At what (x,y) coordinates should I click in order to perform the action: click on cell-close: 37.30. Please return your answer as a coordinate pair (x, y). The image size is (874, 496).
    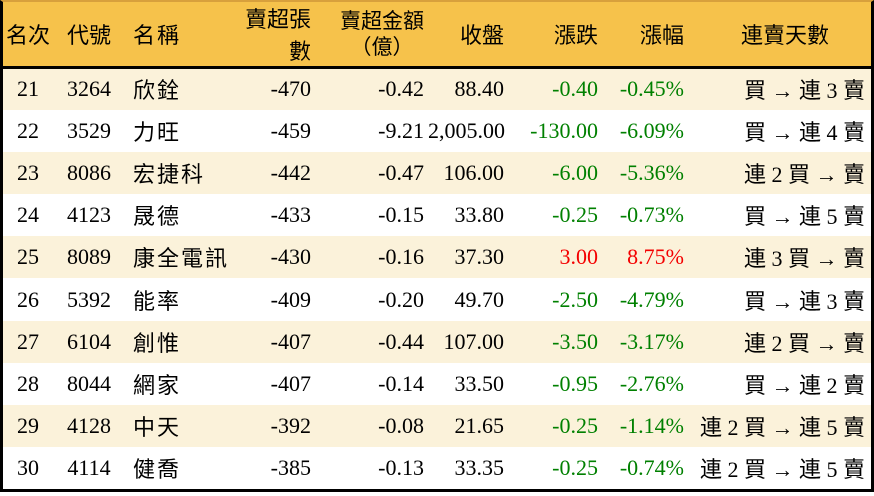
    Looking at the image, I should click on (479, 257).